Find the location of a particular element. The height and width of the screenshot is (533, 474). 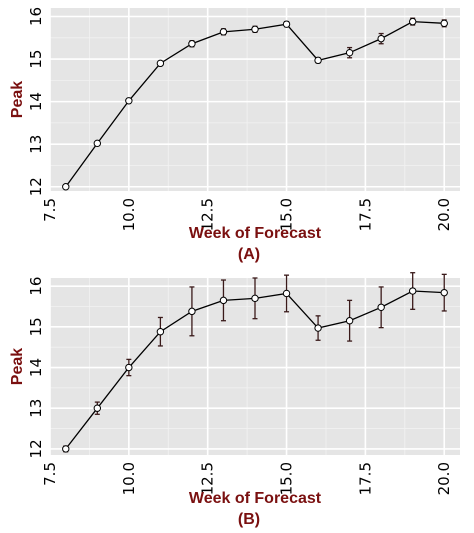

panel-a-label: (A) is located at coordinates (249, 254).